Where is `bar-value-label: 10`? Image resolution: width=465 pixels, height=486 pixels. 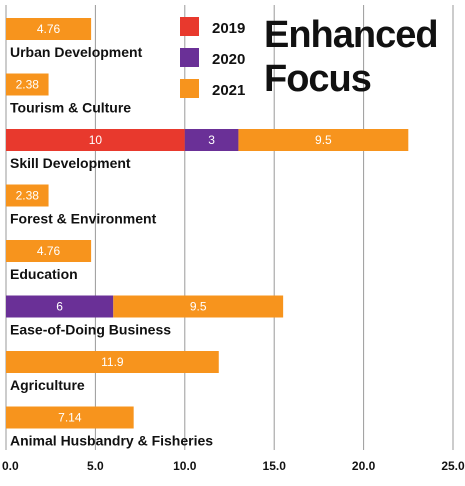
bar-value-label: 10 is located at coordinates (96, 140).